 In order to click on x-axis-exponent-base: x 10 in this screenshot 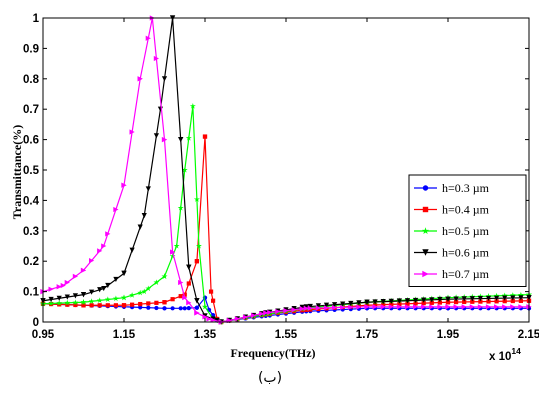, I will do `click(500, 357)`.